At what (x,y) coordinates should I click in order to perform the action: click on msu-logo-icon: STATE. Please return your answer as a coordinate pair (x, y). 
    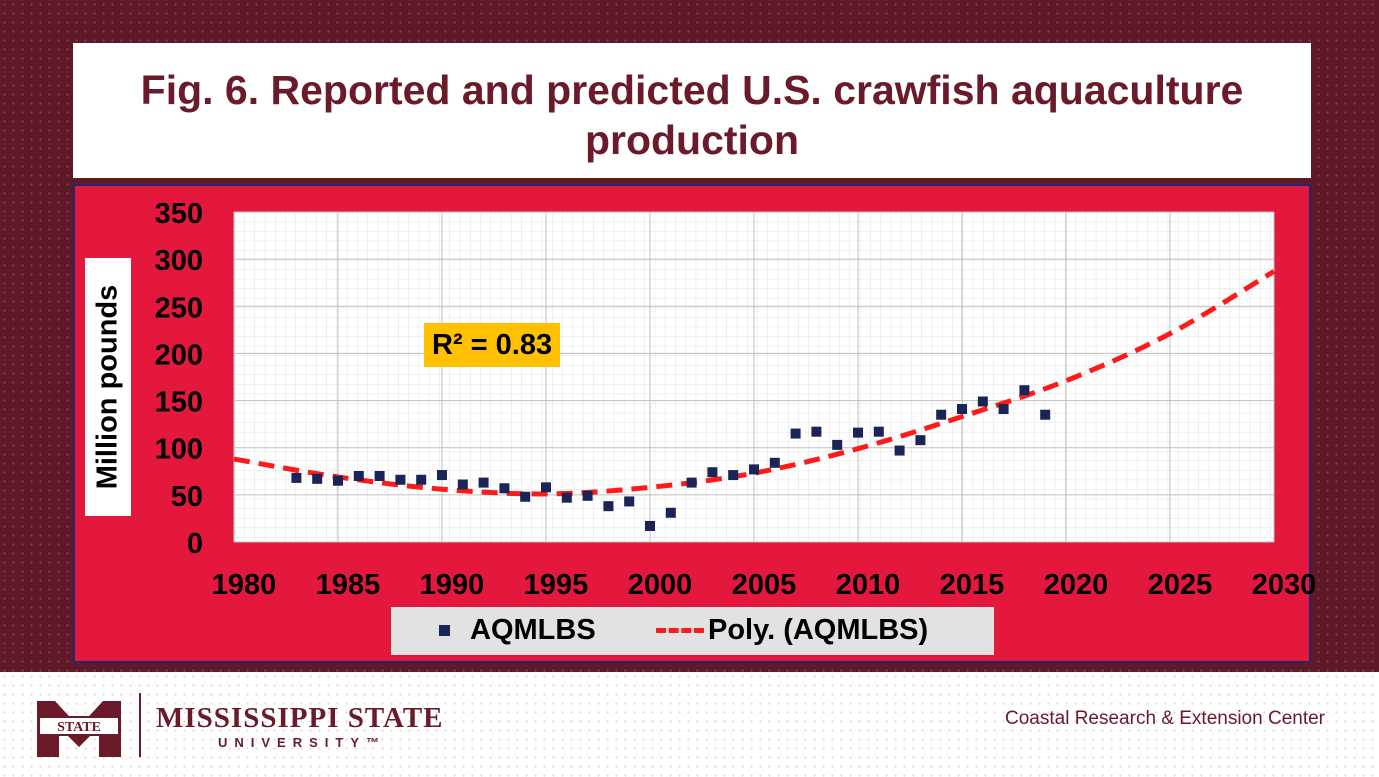
    Looking at the image, I should click on (79, 729).